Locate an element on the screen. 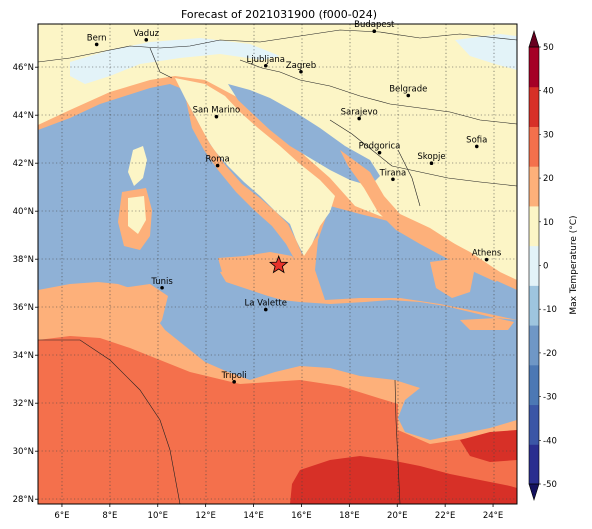 The image size is (592, 529). colorbar-tick-label: -10 is located at coordinates (550, 310).